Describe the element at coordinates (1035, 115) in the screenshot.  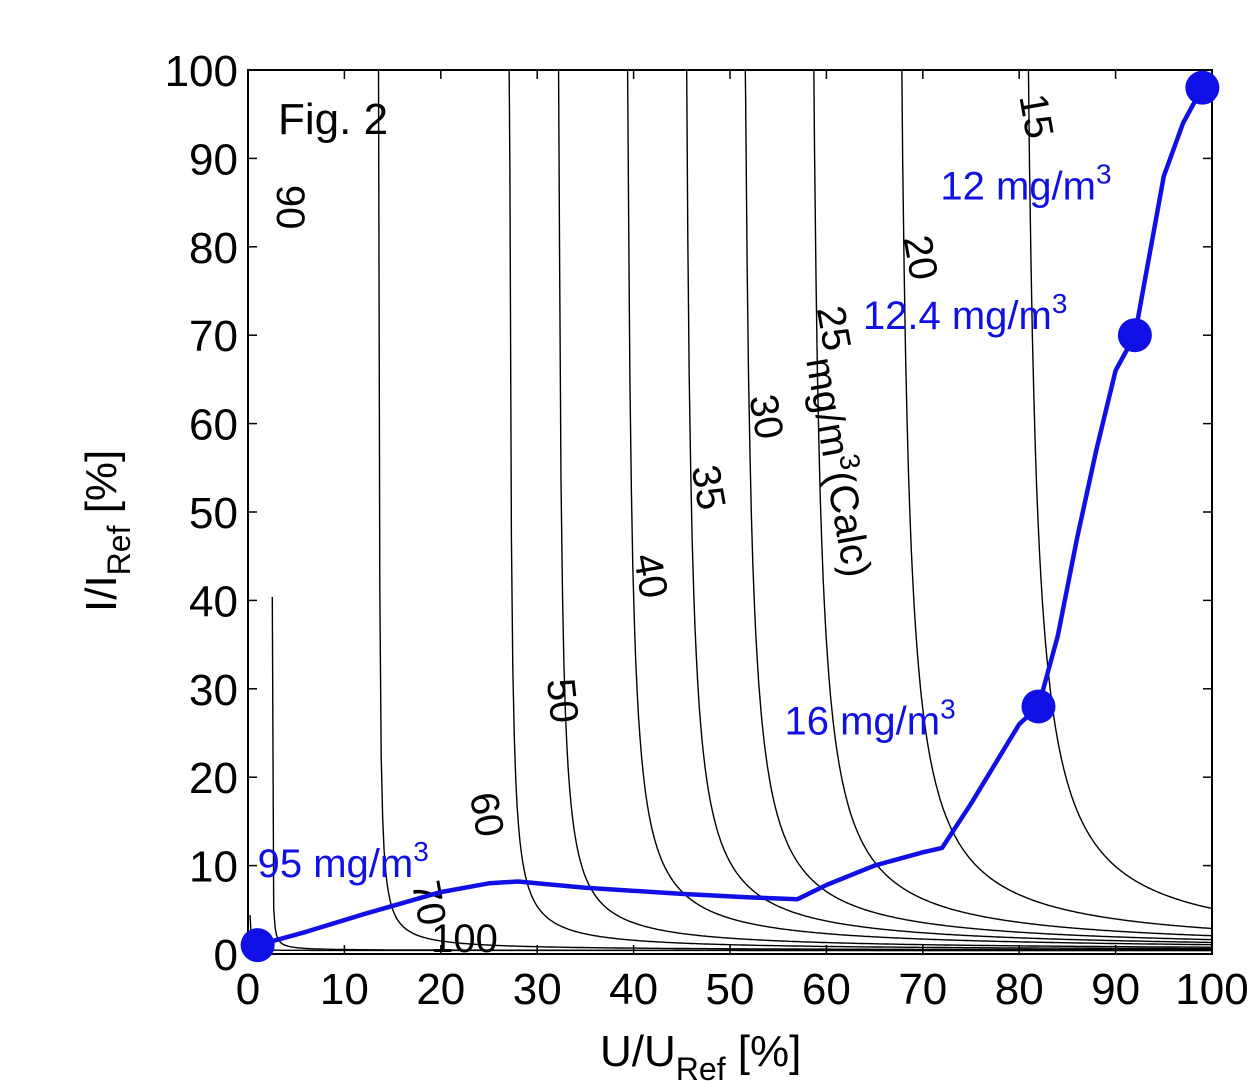
I see `contour-label-15: 15` at that location.